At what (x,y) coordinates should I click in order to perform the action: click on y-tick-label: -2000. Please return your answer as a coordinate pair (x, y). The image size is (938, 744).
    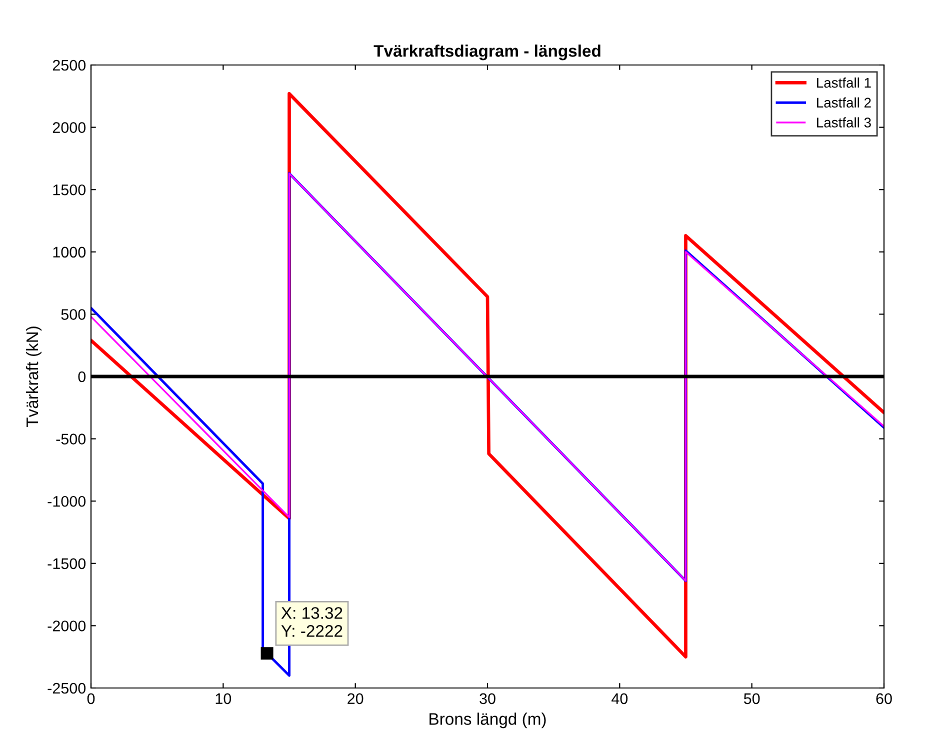
    Looking at the image, I should click on (67, 626).